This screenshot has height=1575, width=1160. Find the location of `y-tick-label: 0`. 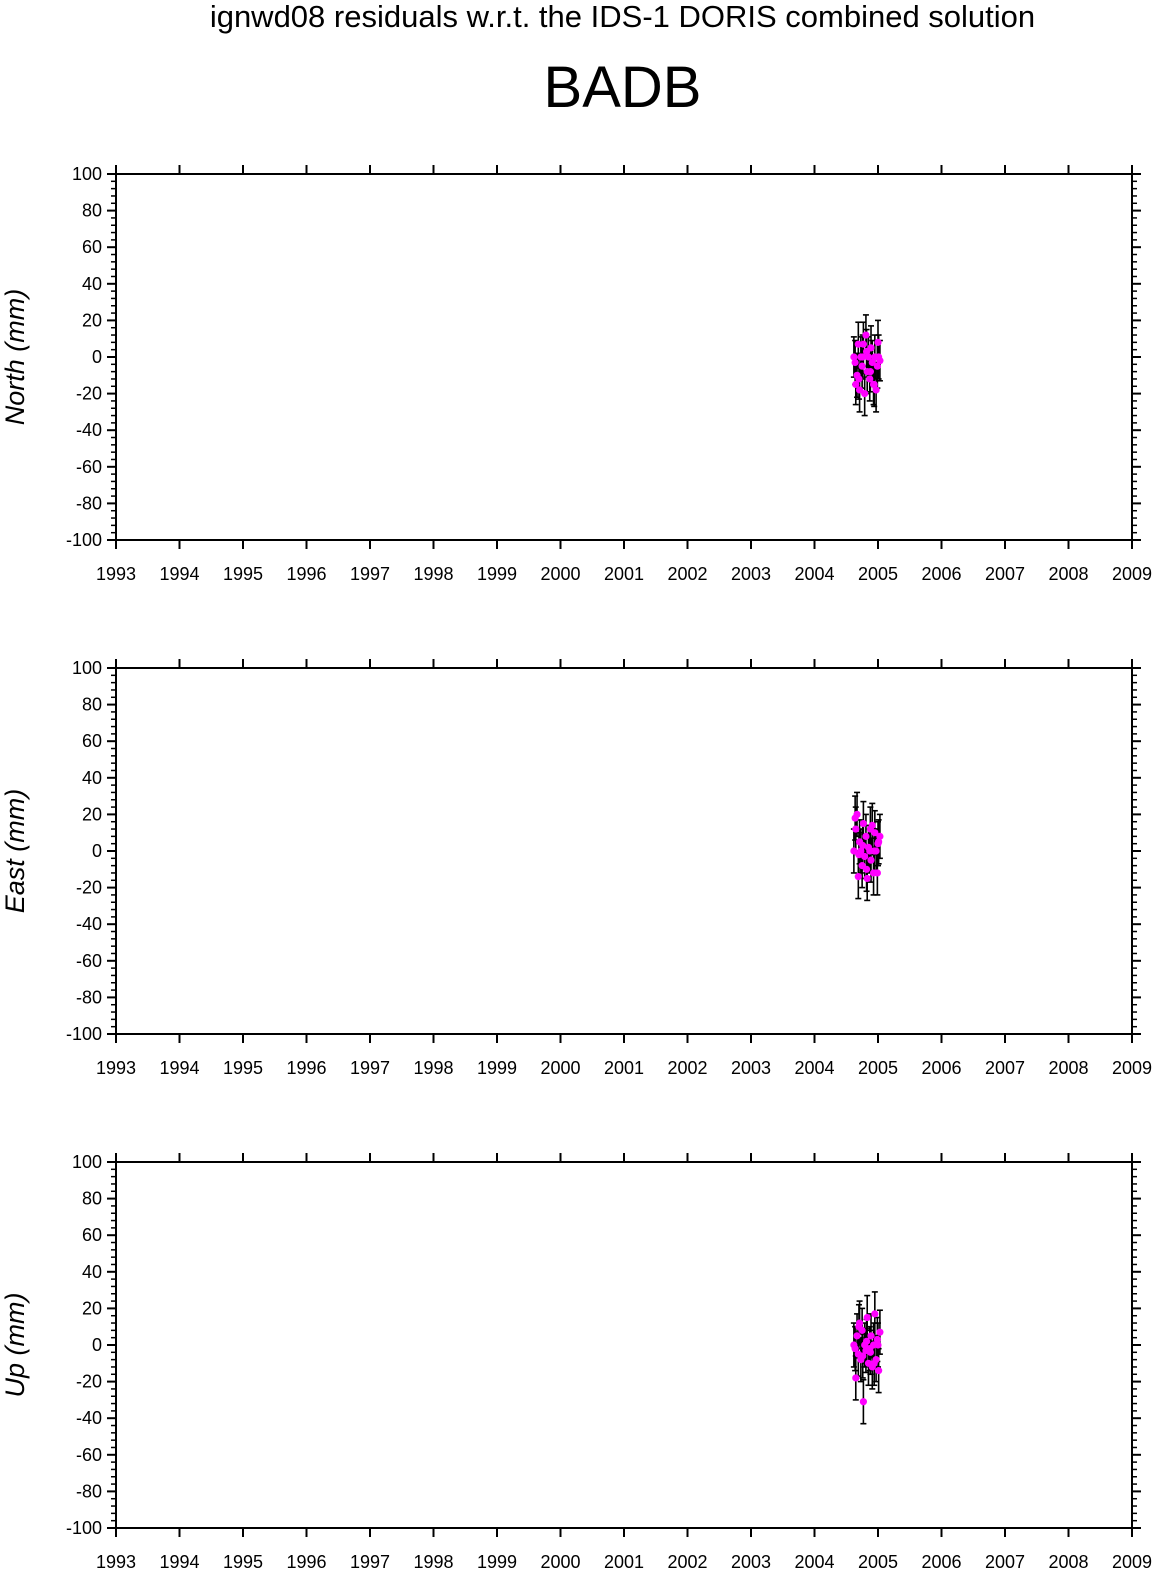

y-tick-label: 0 is located at coordinates (97, 357).